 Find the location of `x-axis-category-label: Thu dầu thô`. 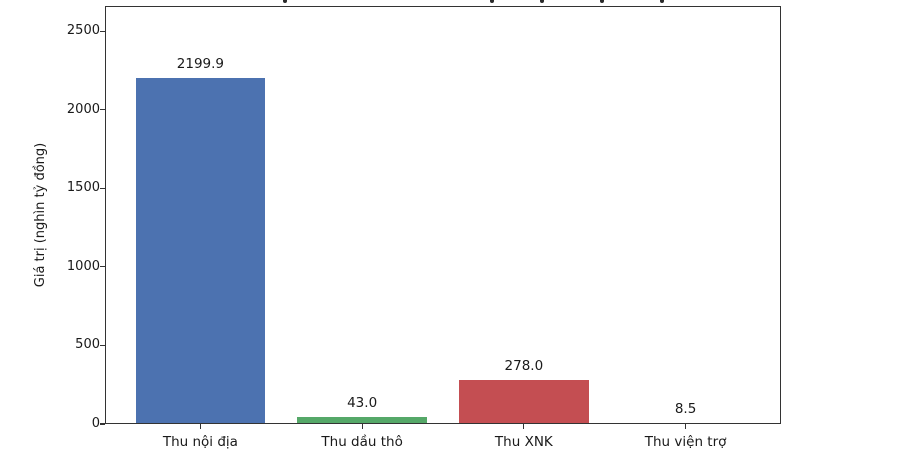

x-axis-category-label: Thu dầu thô is located at coordinates (362, 442).